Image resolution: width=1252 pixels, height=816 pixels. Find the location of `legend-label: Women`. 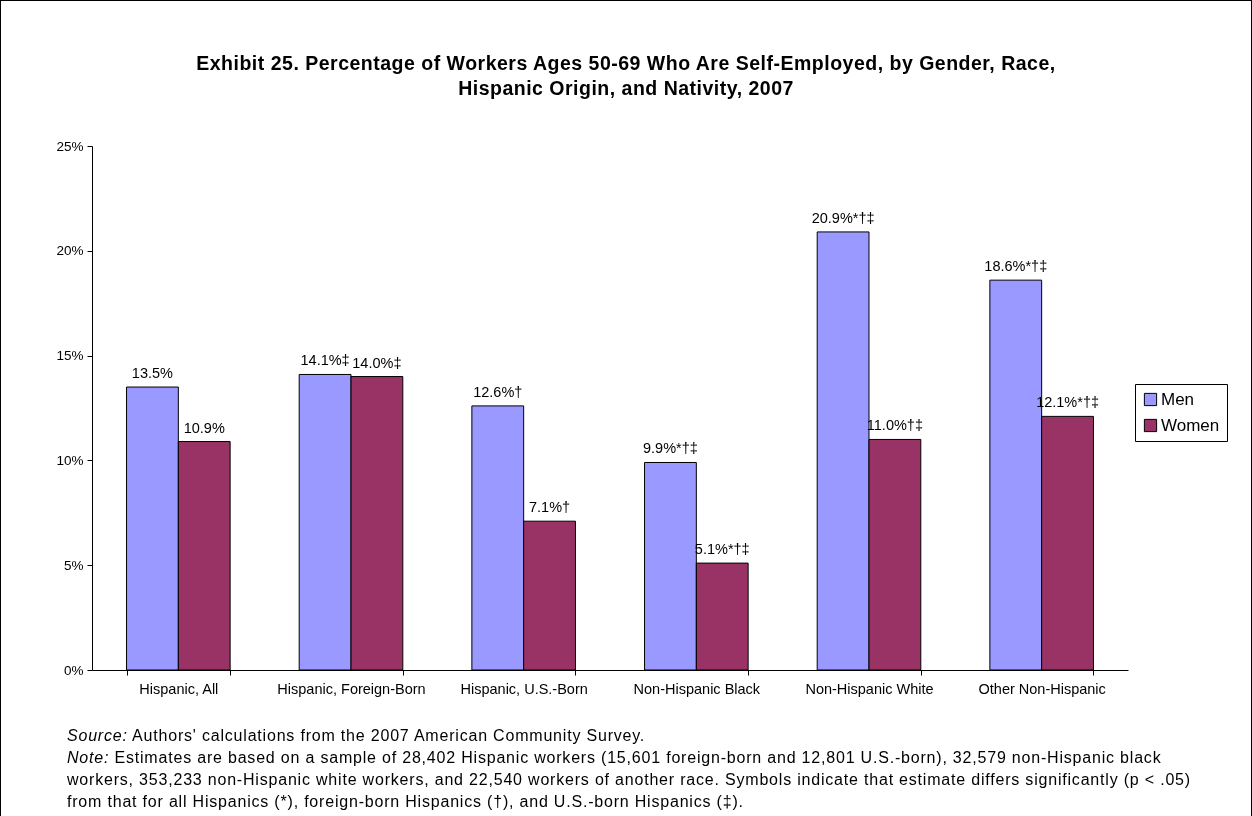

legend-label: Women is located at coordinates (1190, 425).